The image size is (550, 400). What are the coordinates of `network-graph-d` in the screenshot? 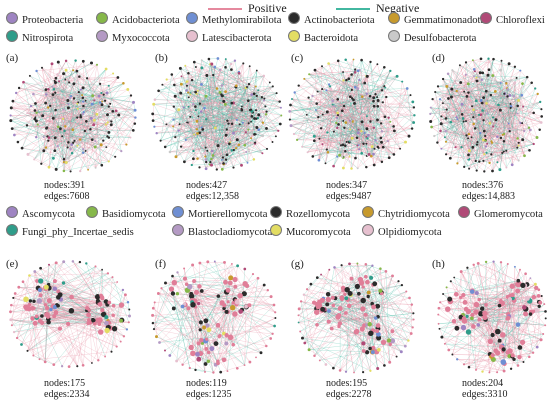 It's located at (486, 115).